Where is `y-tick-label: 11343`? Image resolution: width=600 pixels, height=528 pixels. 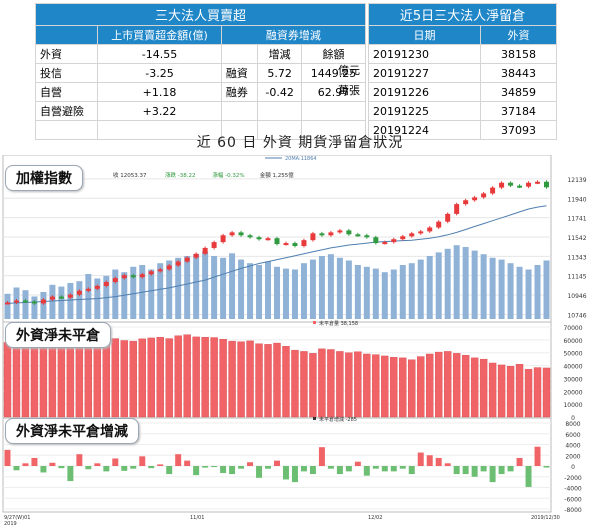 y-tick-label: 11343 is located at coordinates (576, 257).